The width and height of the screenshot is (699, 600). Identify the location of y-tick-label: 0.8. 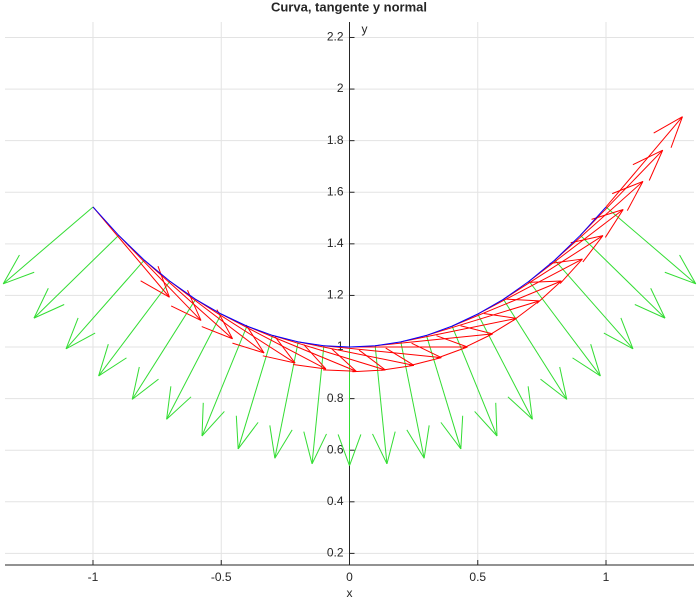
(335, 398).